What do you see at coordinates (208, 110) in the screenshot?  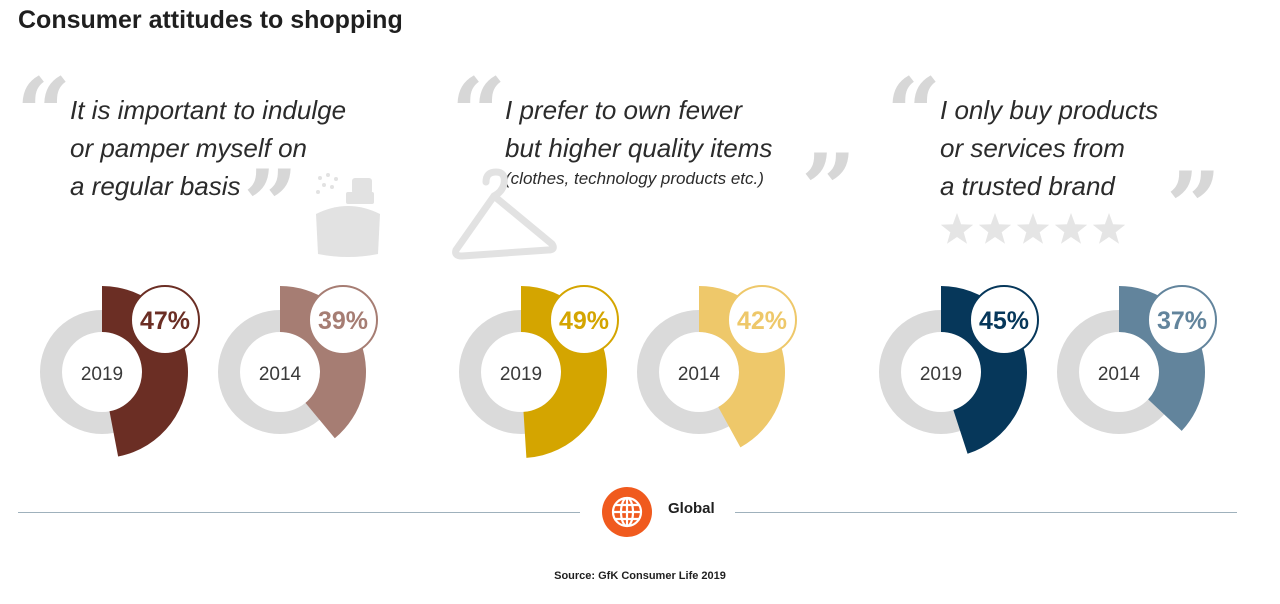 I see `statement-line: It is important to indulge` at bounding box center [208, 110].